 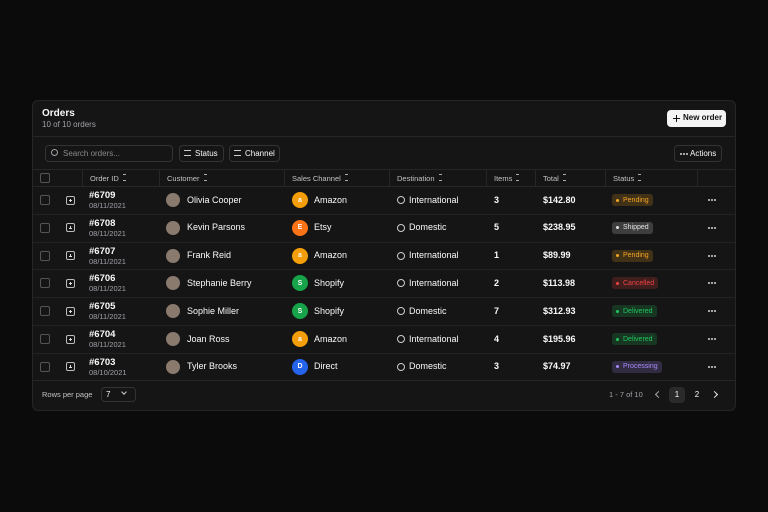 I want to click on new-order-button, so click(x=696, y=118).